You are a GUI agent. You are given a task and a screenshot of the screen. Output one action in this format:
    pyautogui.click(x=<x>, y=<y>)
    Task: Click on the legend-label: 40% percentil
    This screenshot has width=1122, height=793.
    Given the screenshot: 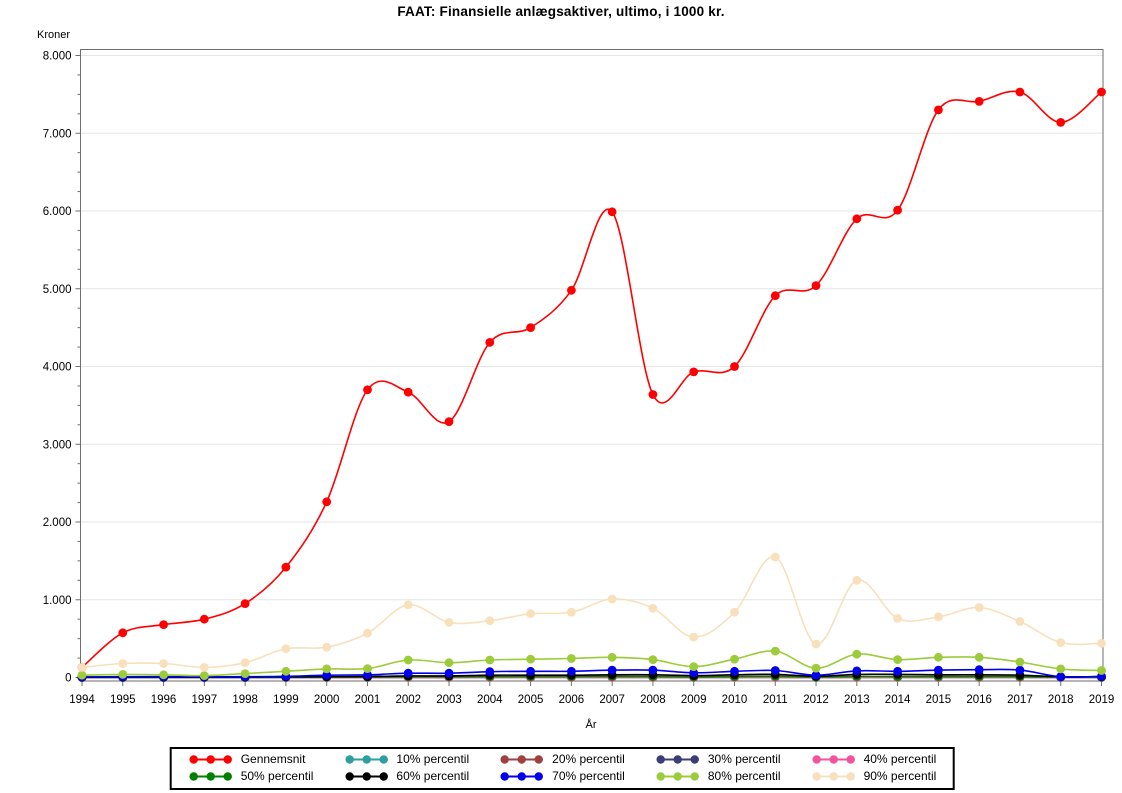 What is the action you would take?
    pyautogui.click(x=900, y=759)
    